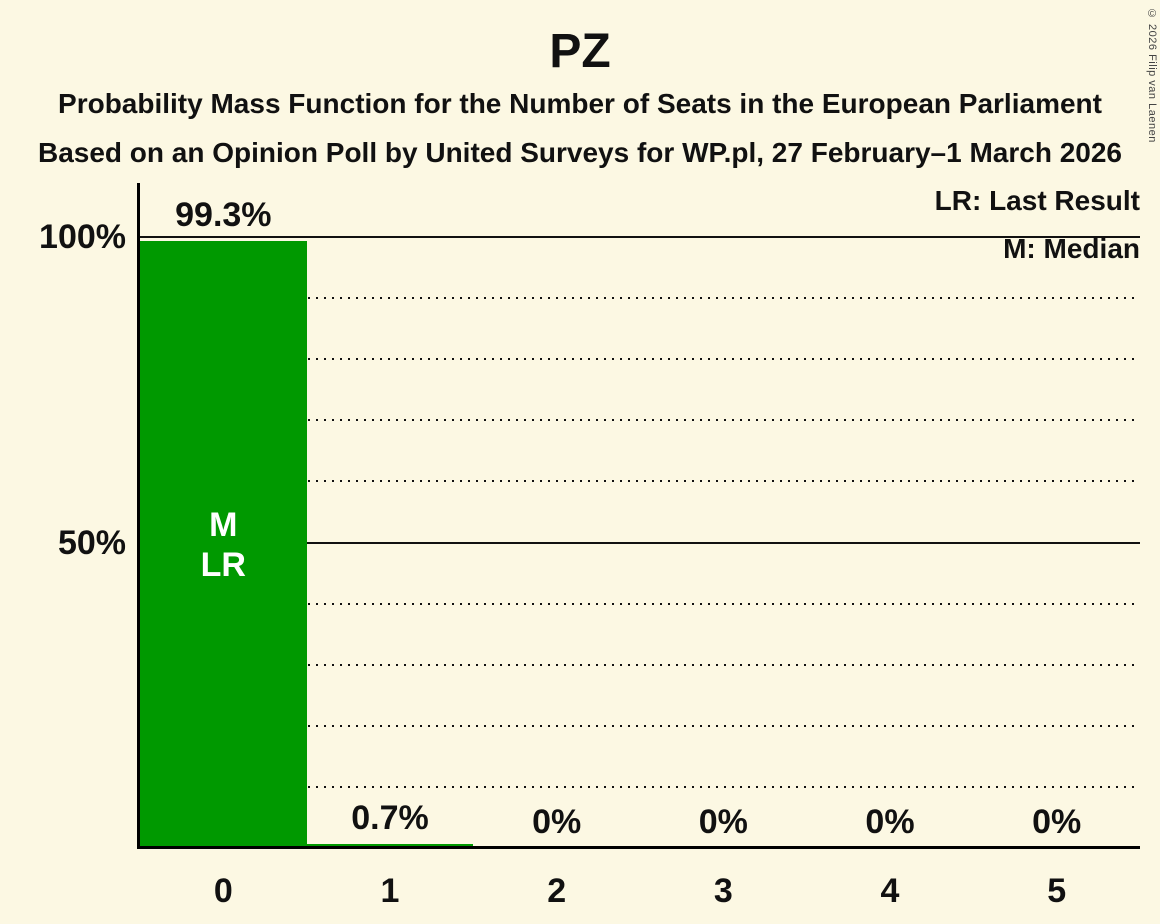 This screenshot has height=924, width=1160. I want to click on value-label-seats-2: 0%, so click(557, 822).